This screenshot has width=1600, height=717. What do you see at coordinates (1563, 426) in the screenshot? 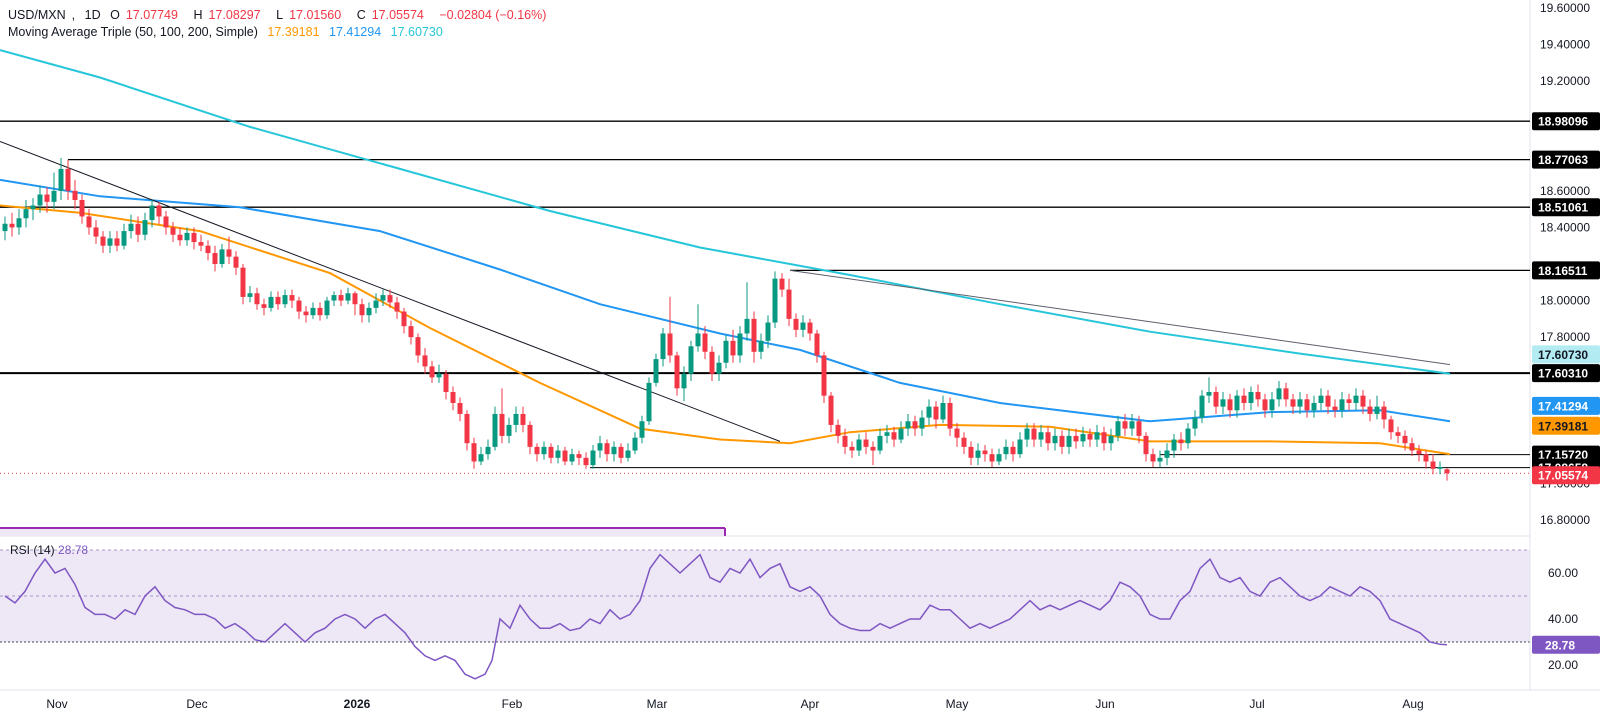
I see `ma50-price-tag-text: 17.39181` at bounding box center [1563, 426].